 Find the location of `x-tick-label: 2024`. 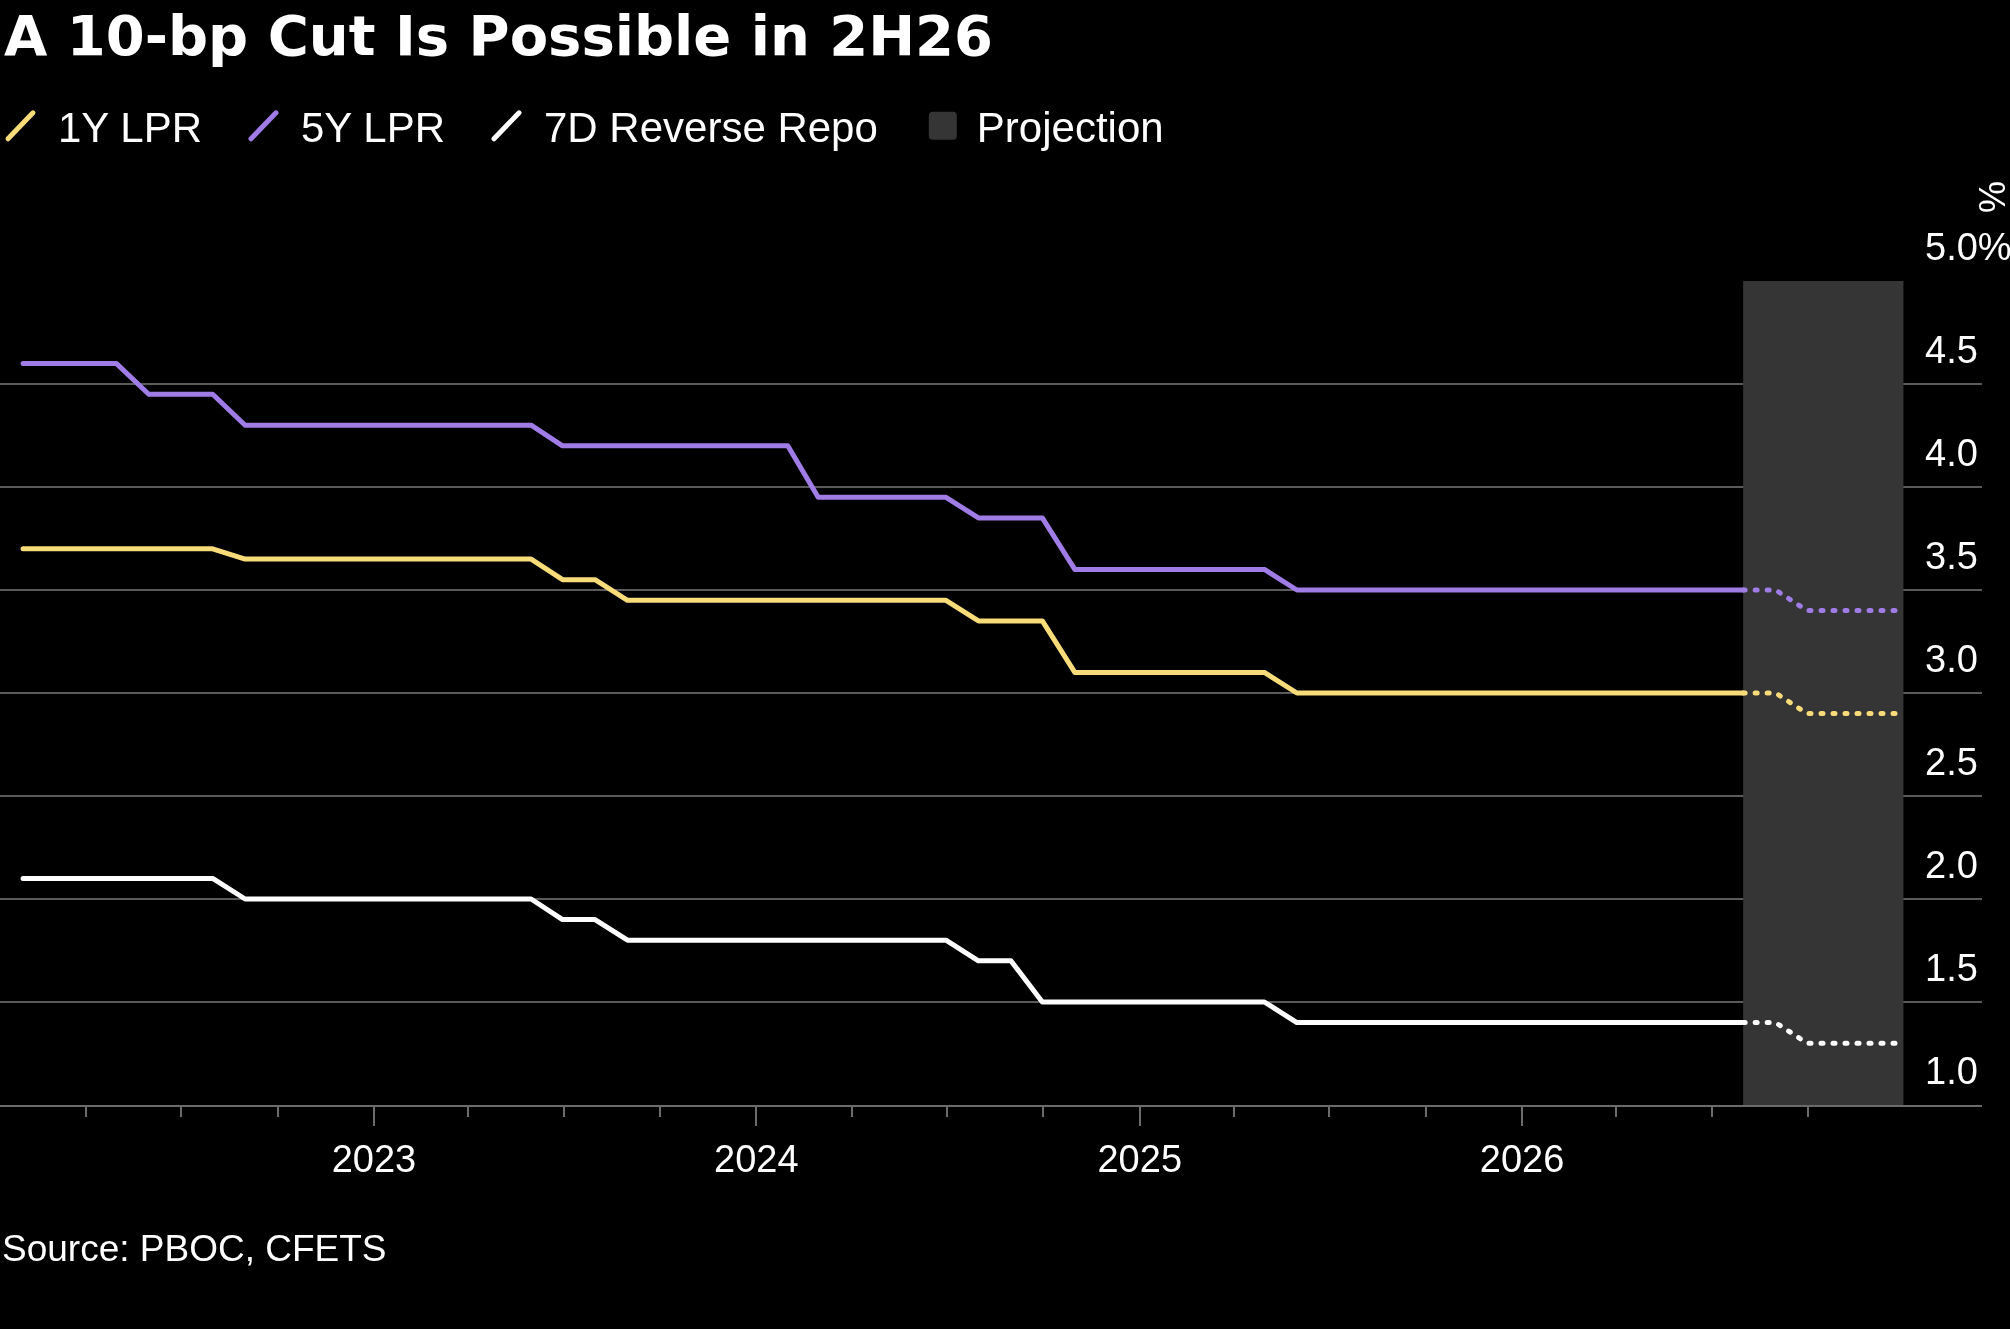

x-tick-label: 2024 is located at coordinates (756, 1158).